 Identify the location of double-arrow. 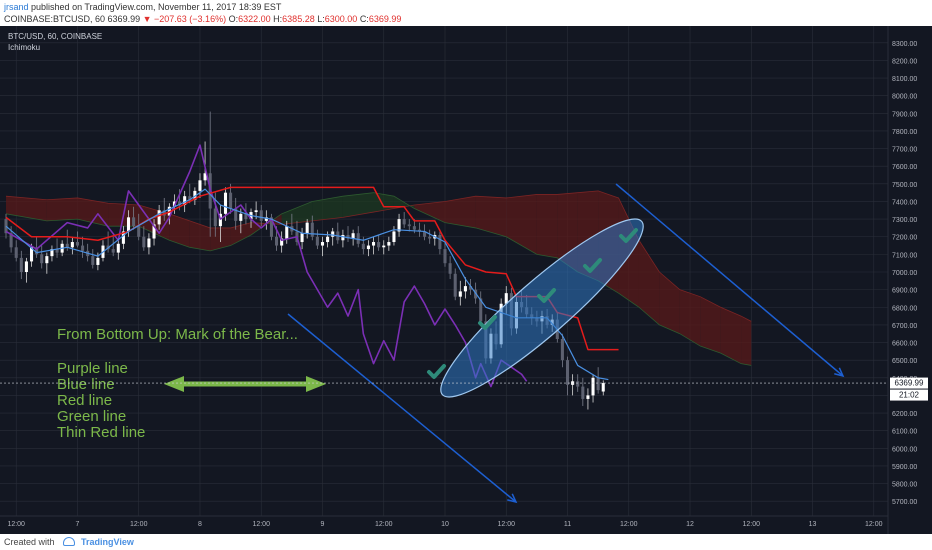
(245, 384).